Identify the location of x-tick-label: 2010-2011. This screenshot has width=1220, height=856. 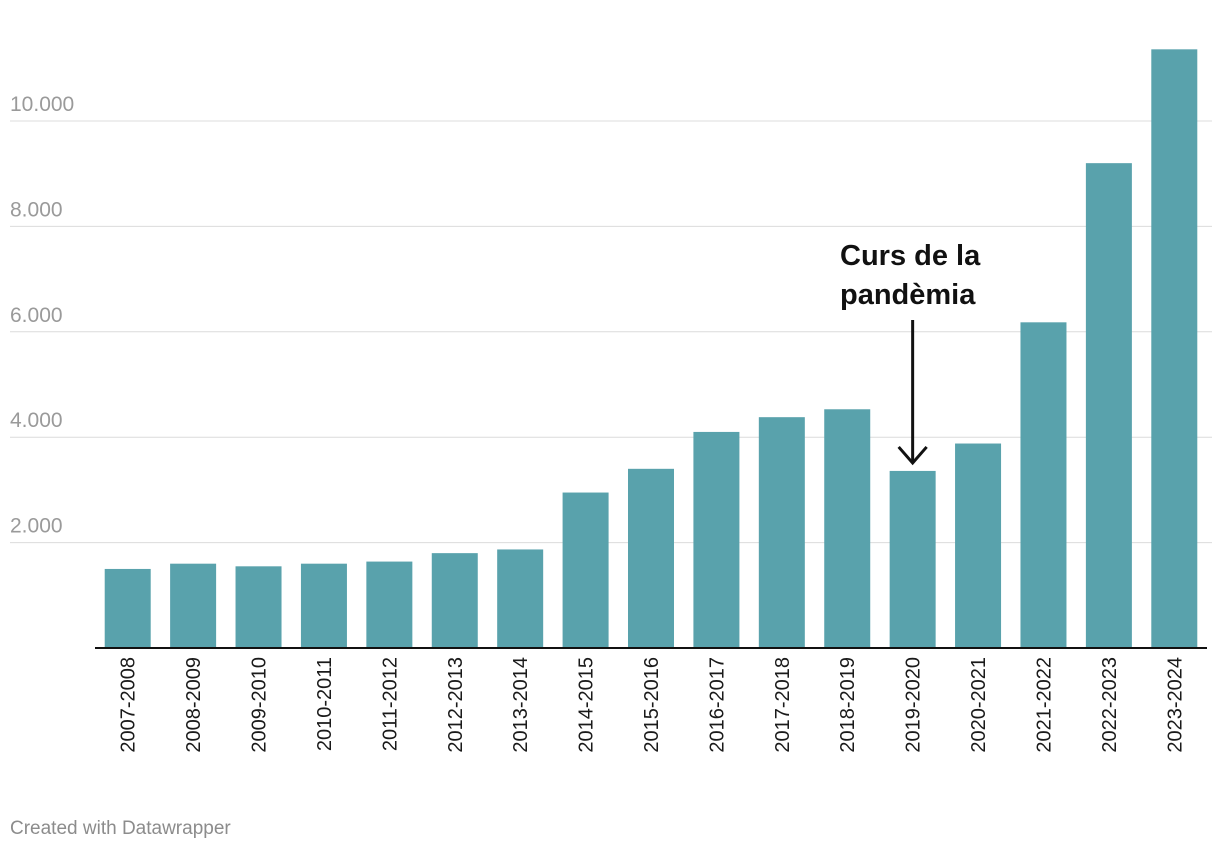
(325, 704).